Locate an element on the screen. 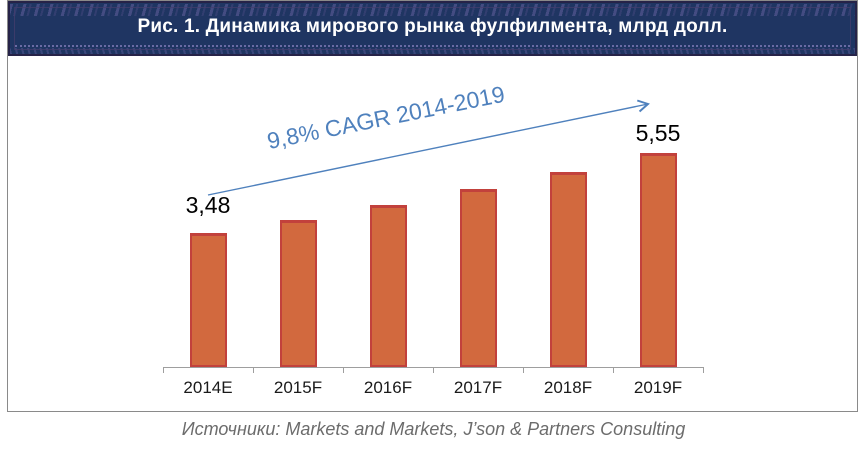 This screenshot has width=867, height=453. bar-2014E is located at coordinates (208, 300).